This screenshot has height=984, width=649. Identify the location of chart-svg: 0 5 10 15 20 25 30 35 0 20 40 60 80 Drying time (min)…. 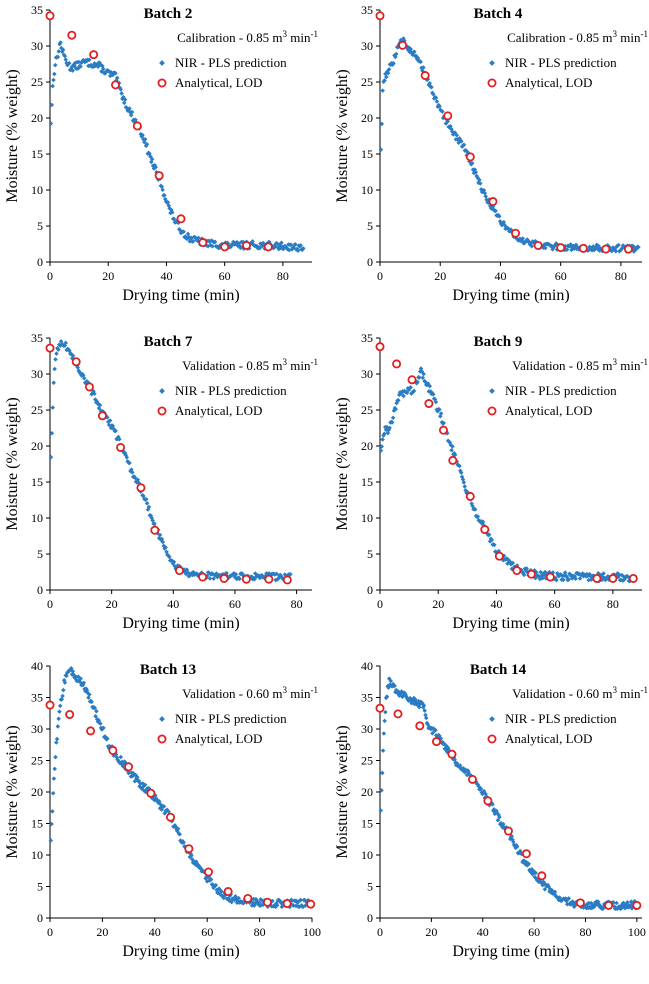
(161, 481).